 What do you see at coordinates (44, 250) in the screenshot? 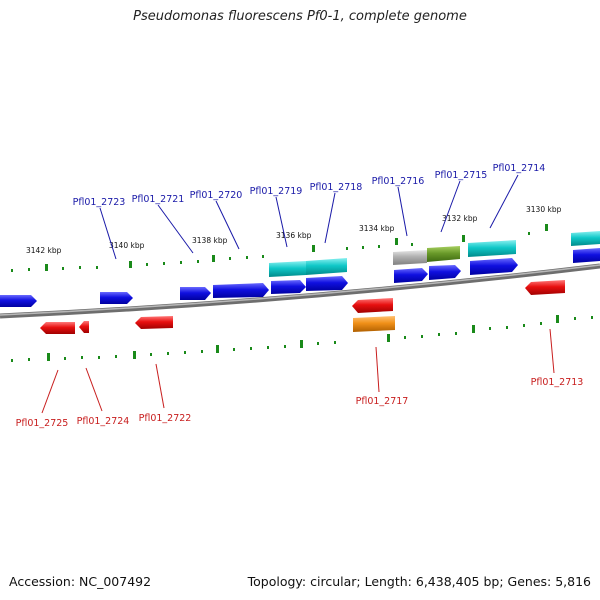
I see `scale-label: 3142 kbp` at bounding box center [44, 250].